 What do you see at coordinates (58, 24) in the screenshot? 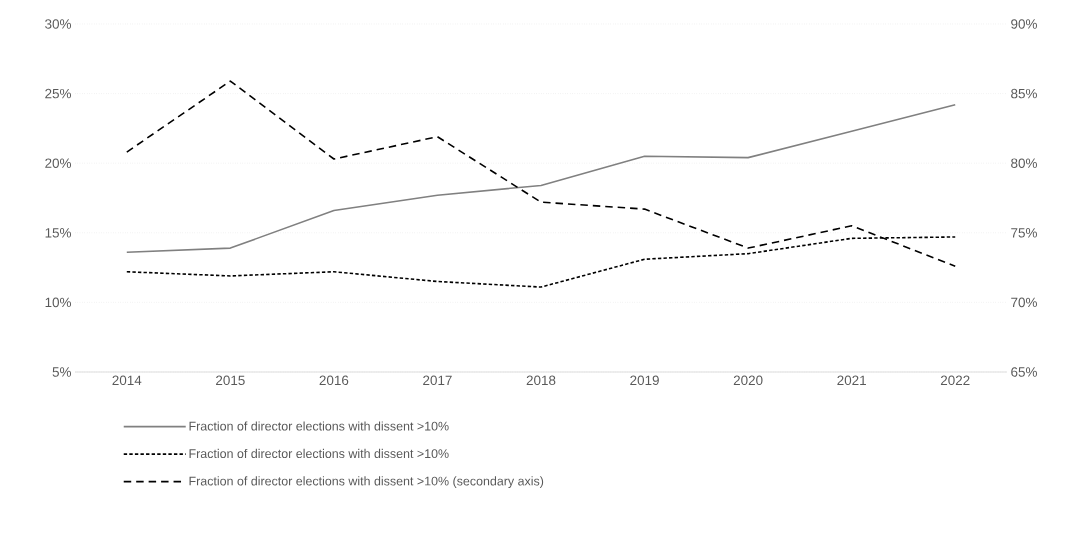
I see `y-tick-label: 30%` at bounding box center [58, 24].